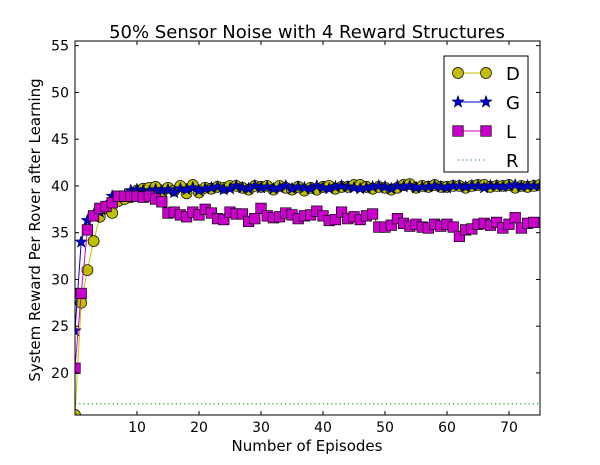 The width and height of the screenshot is (600, 465). What do you see at coordinates (385, 428) in the screenshot?
I see `x-tick-label: 50` at bounding box center [385, 428].